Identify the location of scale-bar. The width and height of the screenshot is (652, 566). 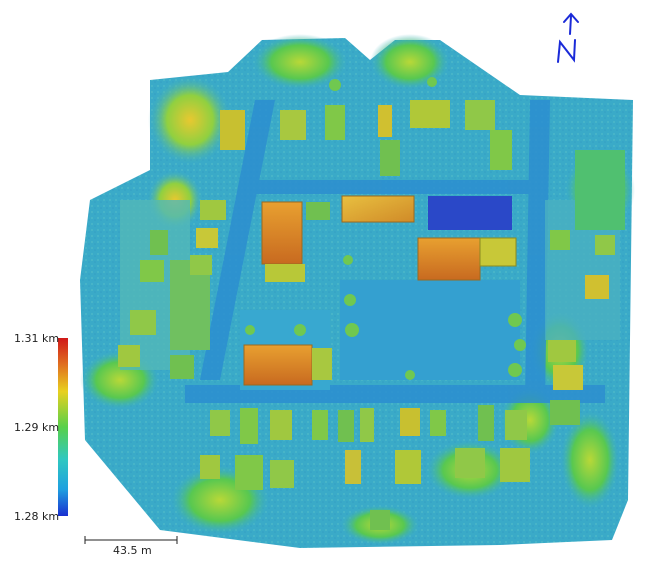
(131, 540).